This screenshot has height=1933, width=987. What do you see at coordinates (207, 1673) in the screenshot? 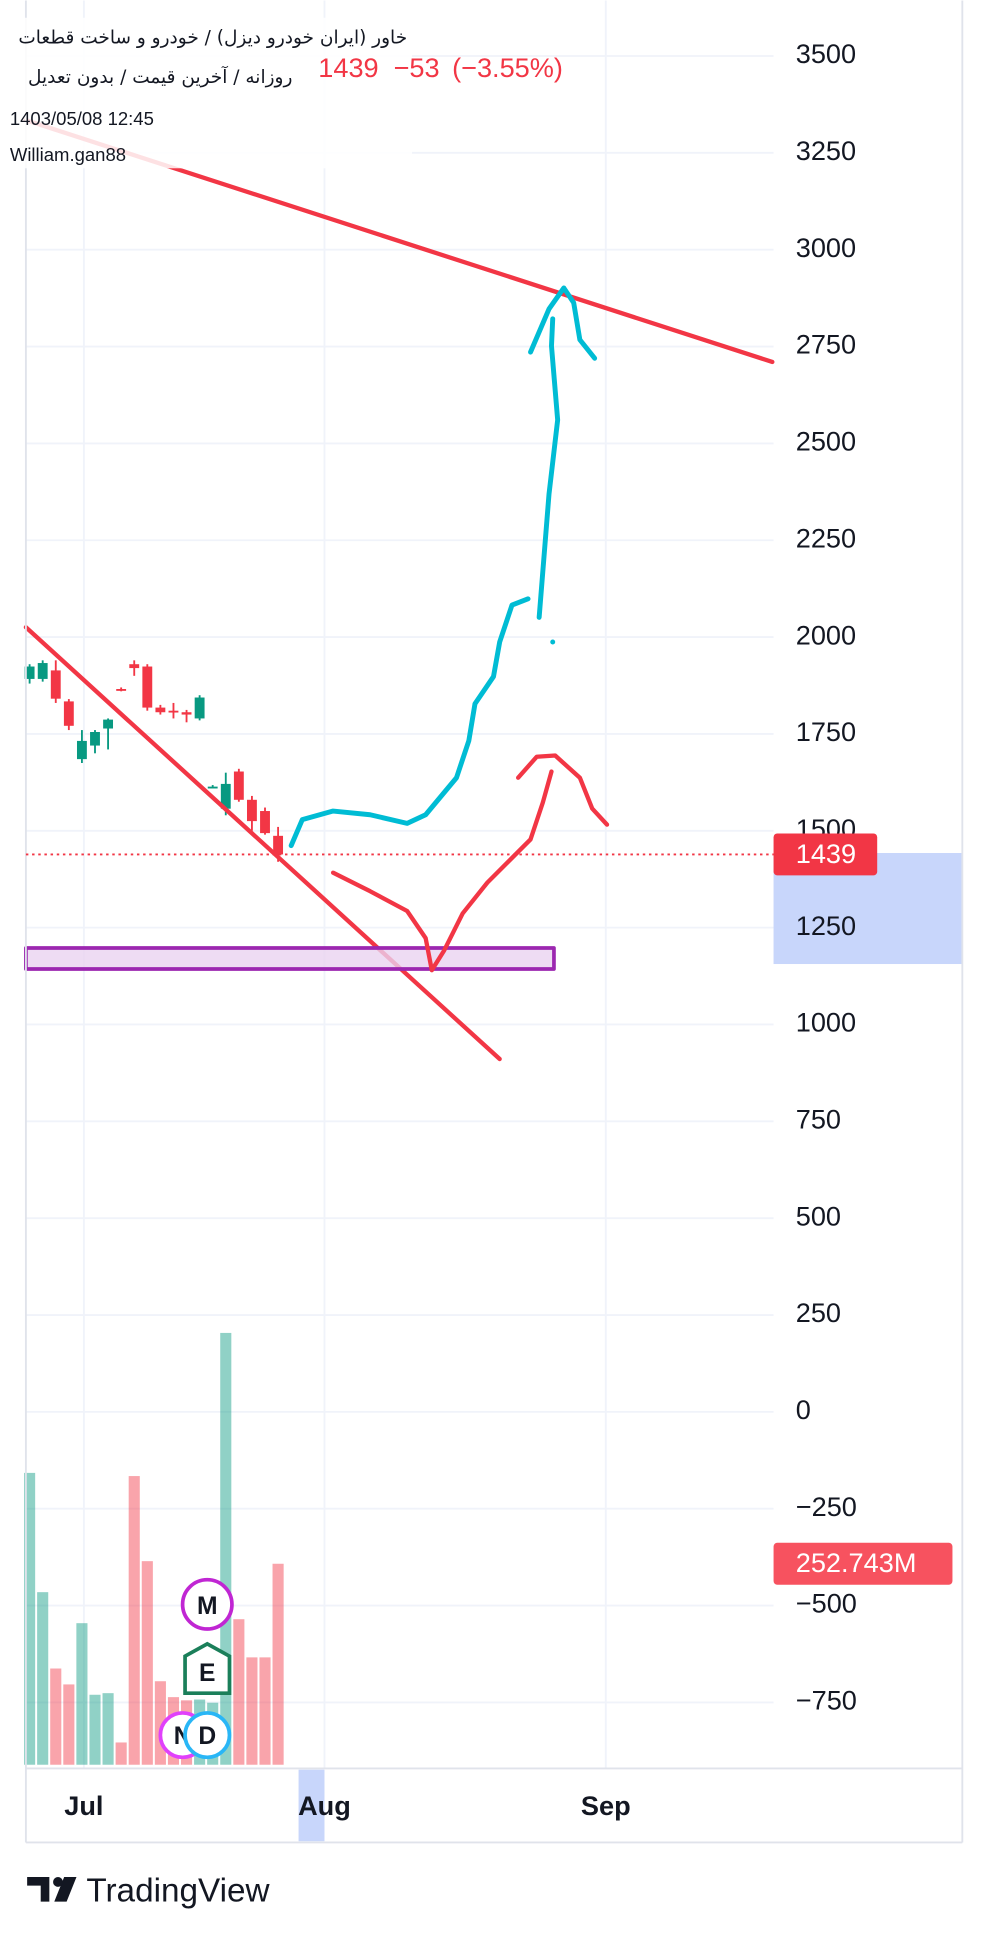
I see `event-label: E` at bounding box center [207, 1673].